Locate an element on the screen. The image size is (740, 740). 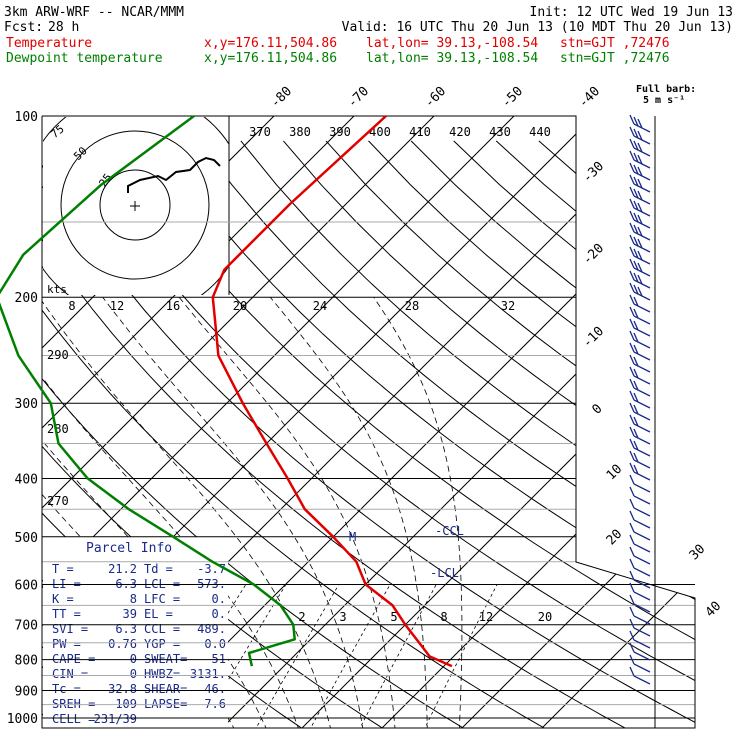
parcel-info-cell: 0.0 is located at coordinates (215, 644).